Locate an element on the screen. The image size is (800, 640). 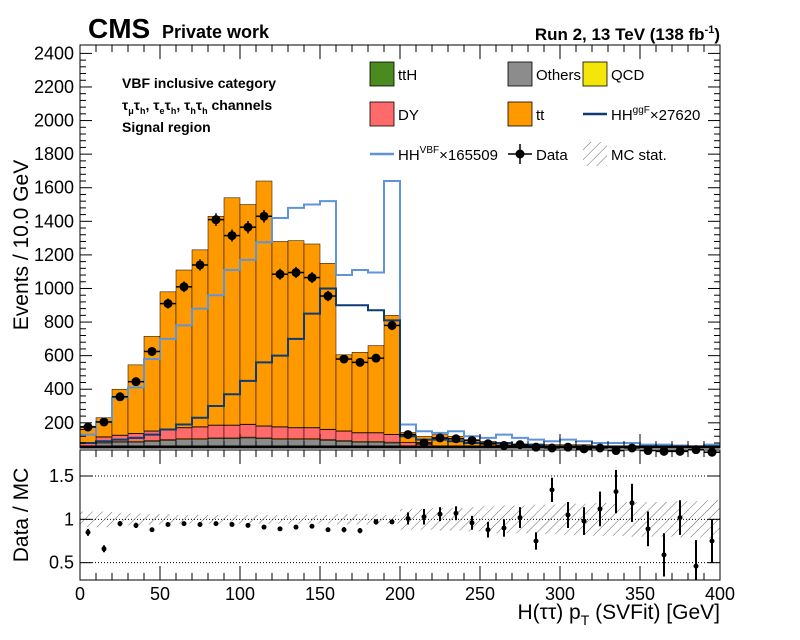
legend-label-mcstat: MC stat. is located at coordinates (639, 155).